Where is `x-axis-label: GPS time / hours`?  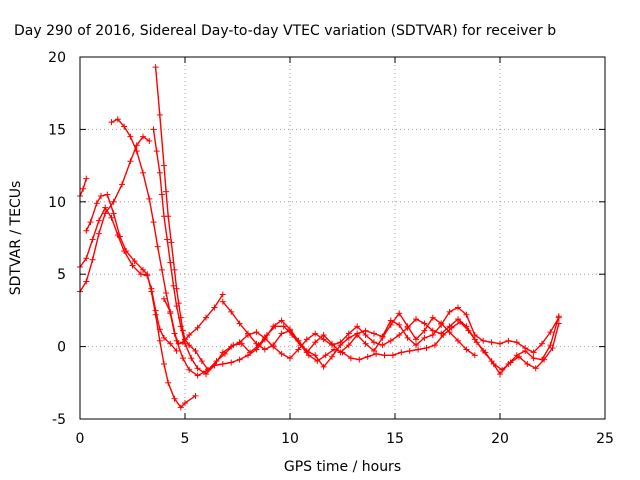
x-axis-label: GPS time / hours is located at coordinates (342, 467).